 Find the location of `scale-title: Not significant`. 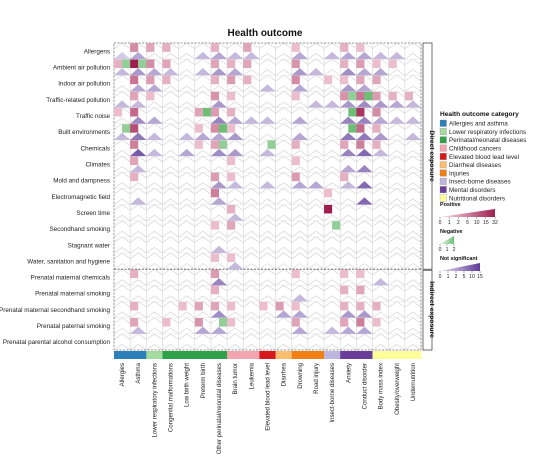

scale-title: Not significant is located at coordinates (459, 259).